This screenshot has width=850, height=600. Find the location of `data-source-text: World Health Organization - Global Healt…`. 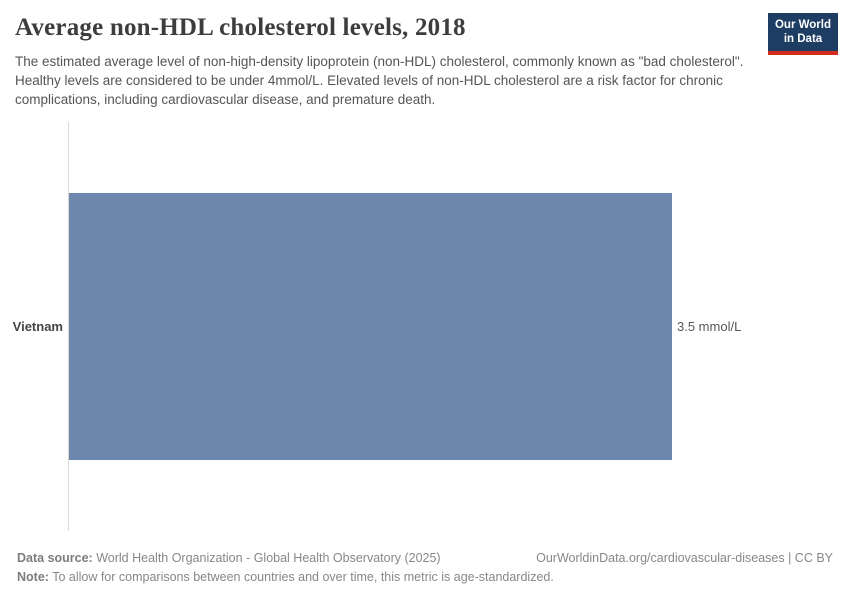

data-source-text: World Health Organization - Global Healt… is located at coordinates (268, 558).